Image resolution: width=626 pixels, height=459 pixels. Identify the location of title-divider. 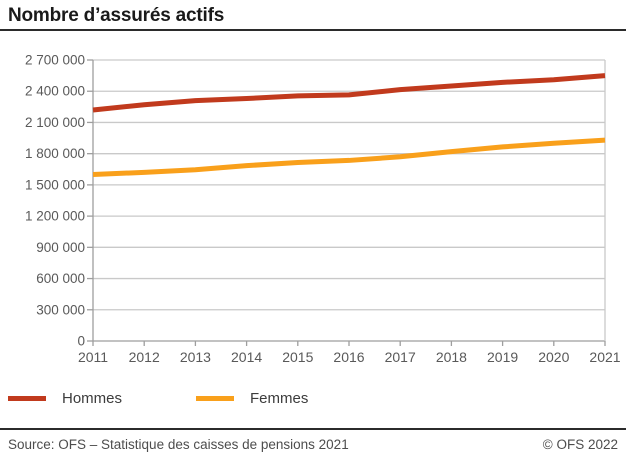
(313, 30).